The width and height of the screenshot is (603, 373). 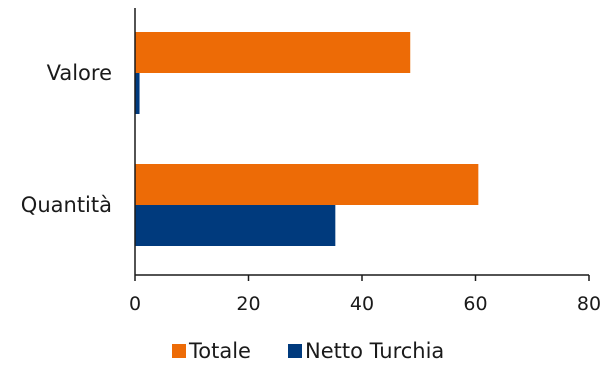 What do you see at coordinates (362, 304) in the screenshot?
I see `x-tick-label: 40` at bounding box center [362, 304].